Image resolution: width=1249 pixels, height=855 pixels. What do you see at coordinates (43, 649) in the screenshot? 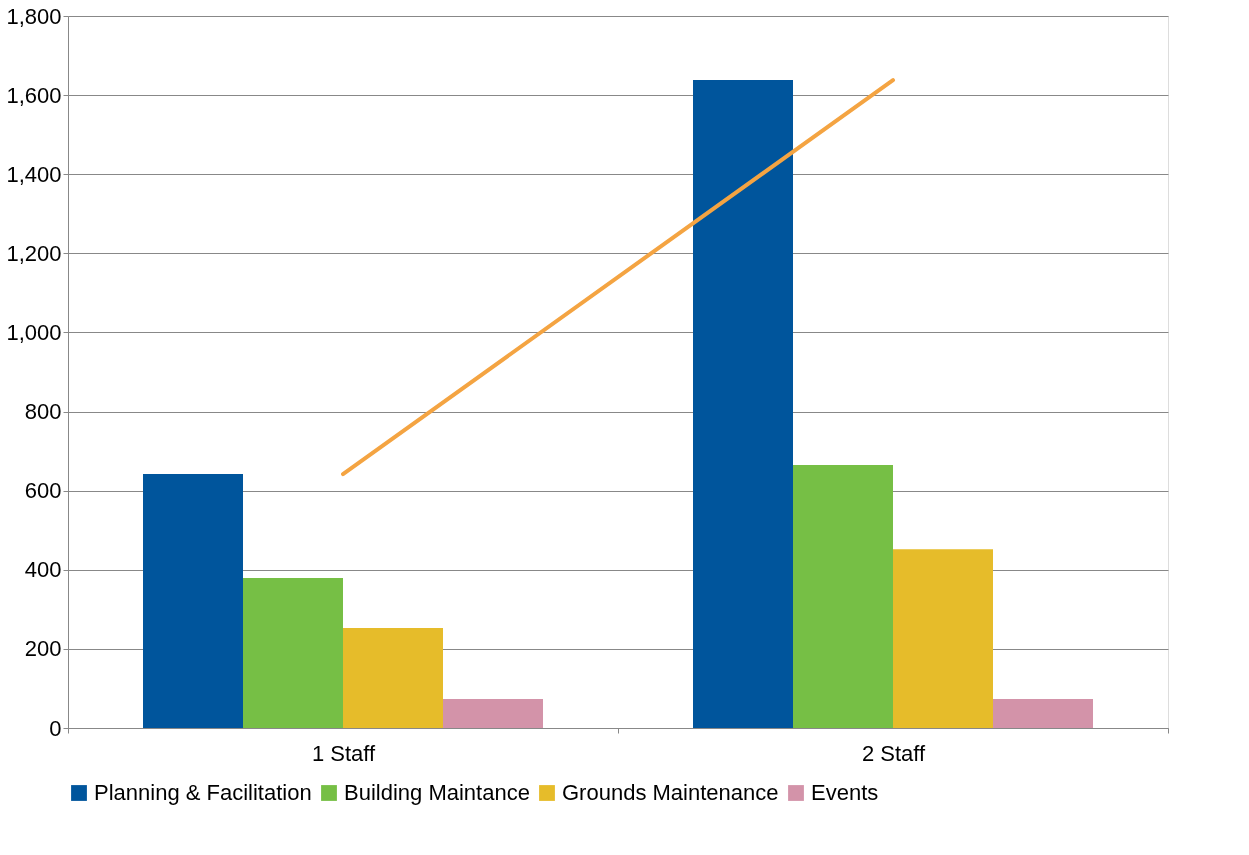
I see `y-tick-label: 200` at bounding box center [43, 649].